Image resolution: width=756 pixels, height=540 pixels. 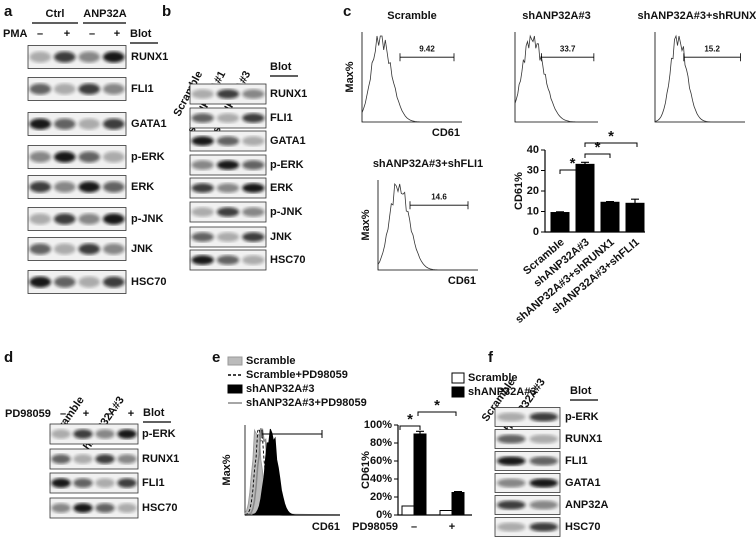 What do you see at coordinates (446, 133) in the screenshot?
I see `axis-label: CD61` at bounding box center [446, 133].